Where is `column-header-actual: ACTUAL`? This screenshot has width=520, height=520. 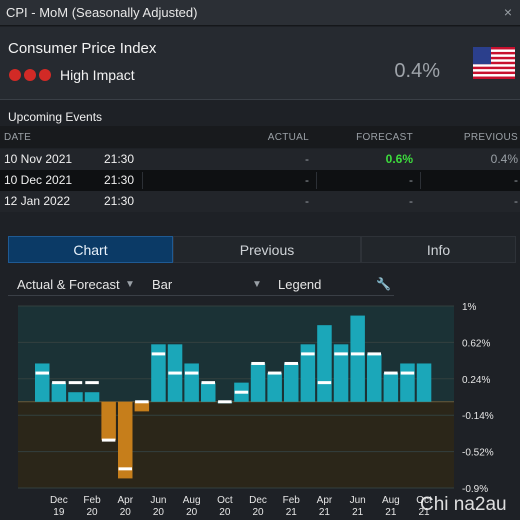 column-header-actual: ACTUAL is located at coordinates (288, 137).